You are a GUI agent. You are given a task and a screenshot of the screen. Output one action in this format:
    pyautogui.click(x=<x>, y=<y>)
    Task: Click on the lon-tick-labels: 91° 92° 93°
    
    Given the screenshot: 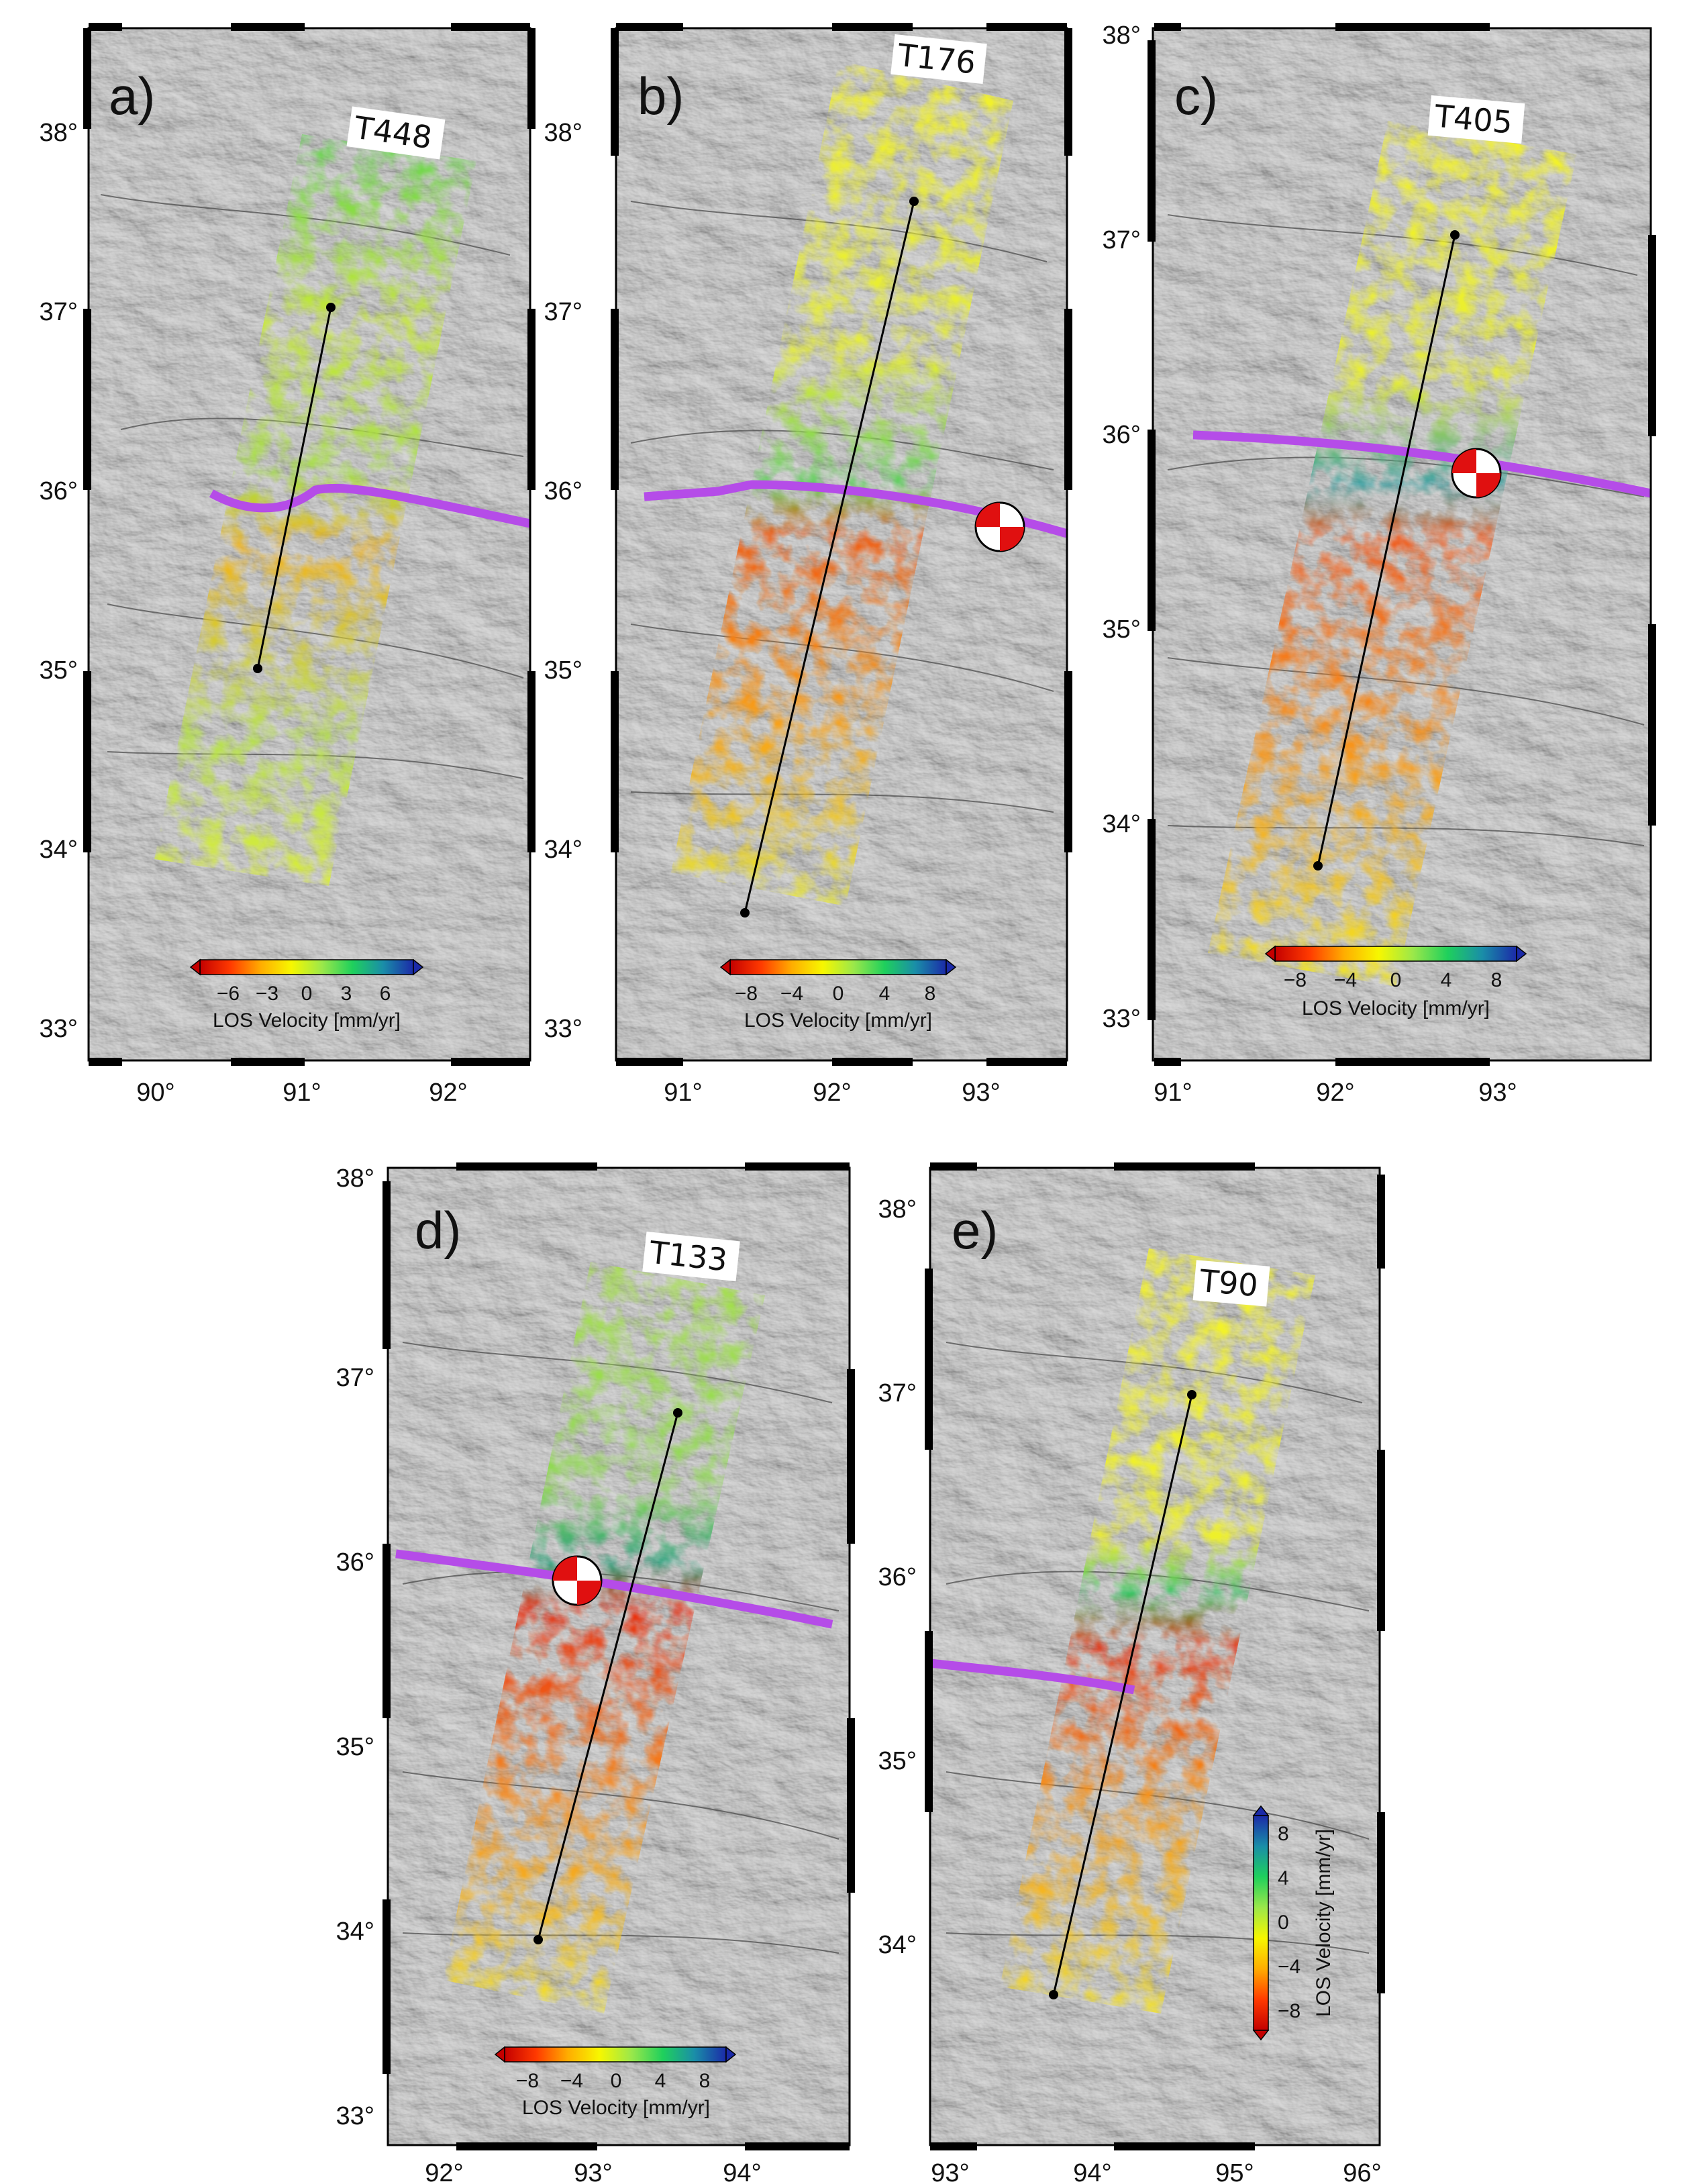 What is the action you would take?
    pyautogui.click(x=1335, y=1093)
    